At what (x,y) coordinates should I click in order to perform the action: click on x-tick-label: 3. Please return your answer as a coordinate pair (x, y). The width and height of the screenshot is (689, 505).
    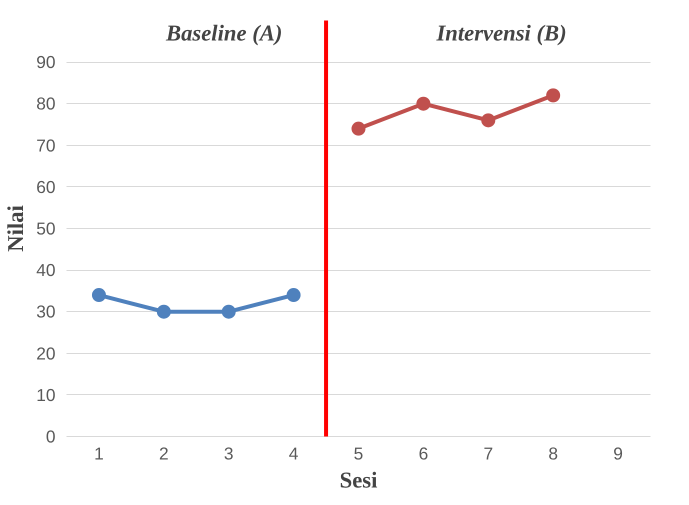
    Looking at the image, I should click on (229, 454).